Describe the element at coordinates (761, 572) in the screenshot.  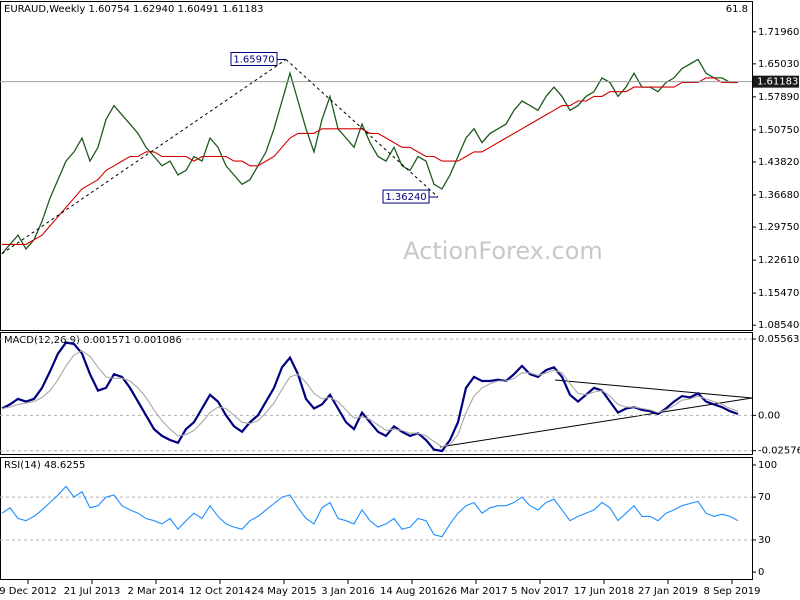
I see `y-tick-label: 0` at that location.